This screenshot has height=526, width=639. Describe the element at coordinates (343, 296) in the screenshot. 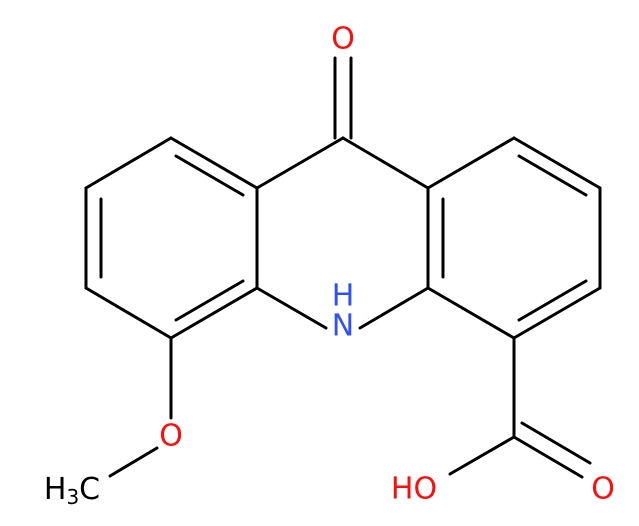

I see `atom-label: H` at that location.